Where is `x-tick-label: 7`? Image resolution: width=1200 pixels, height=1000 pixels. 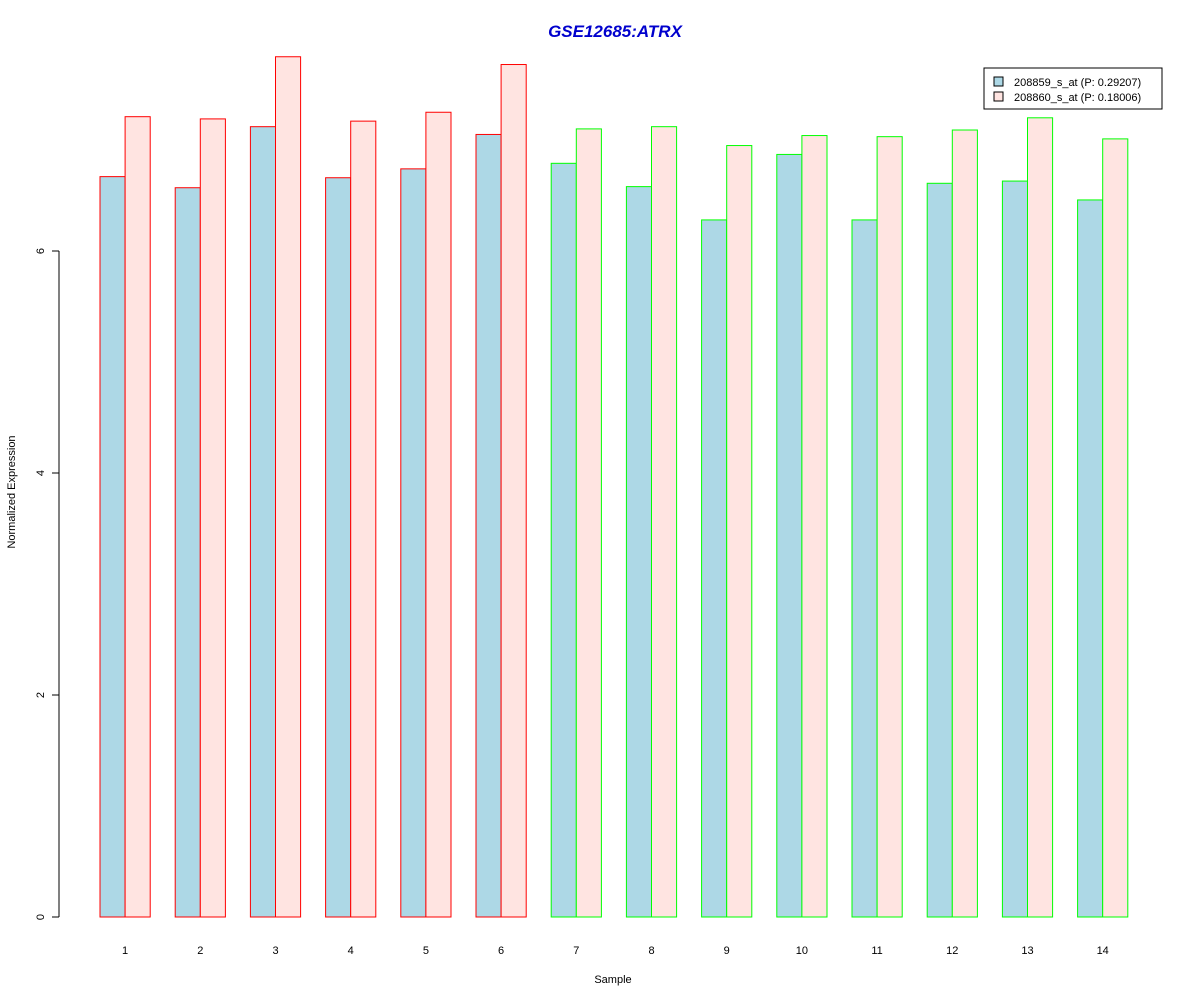
x-tick-label: 7 is located at coordinates (576, 951).